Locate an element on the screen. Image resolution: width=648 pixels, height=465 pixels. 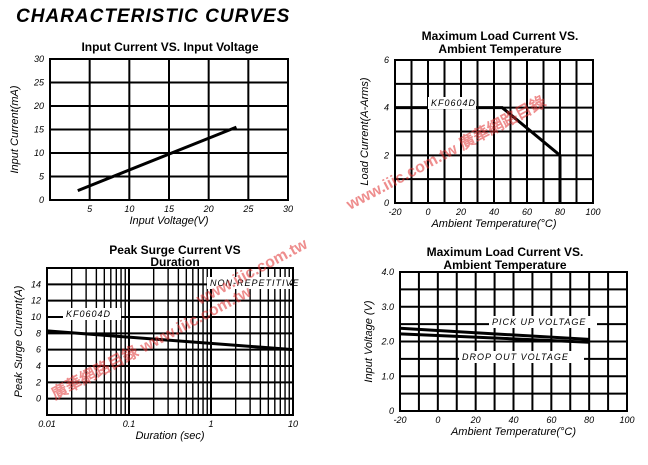
page-title: CHARACTERISTIC CURVES is located at coordinates (153, 16).